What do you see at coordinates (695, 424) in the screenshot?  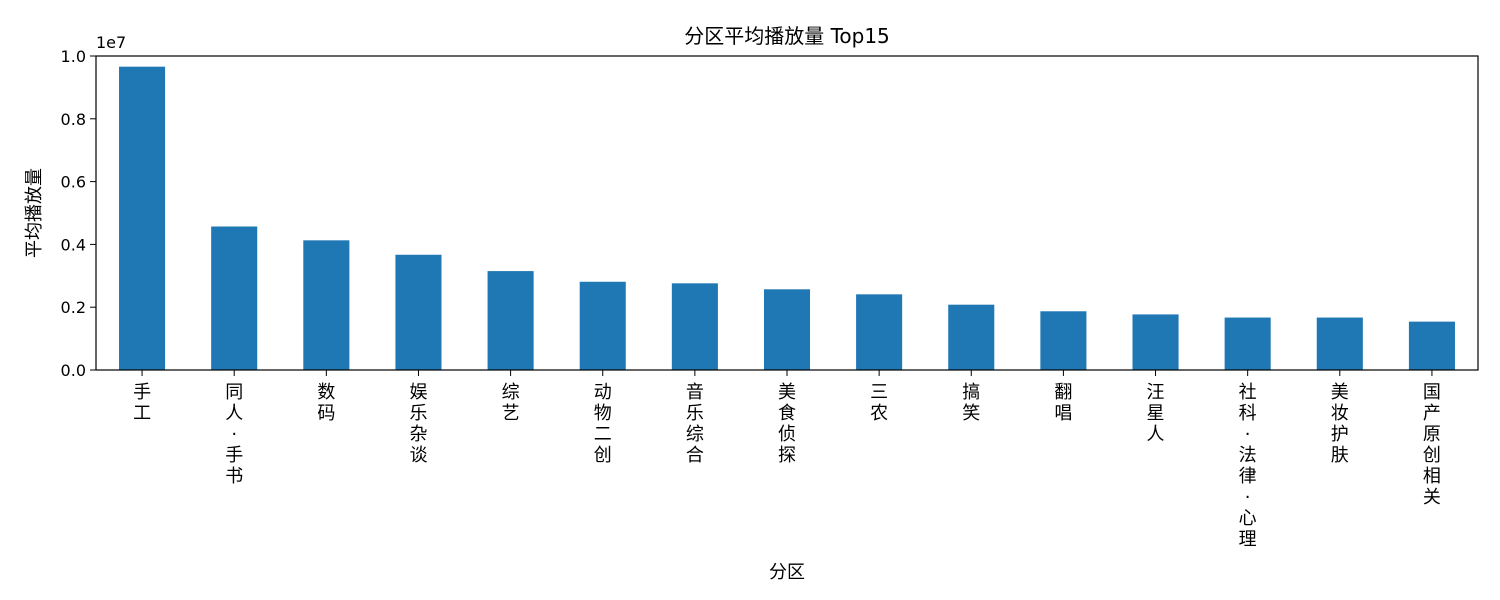 I see `x-tick-label: 音乐综合` at bounding box center [695, 424].